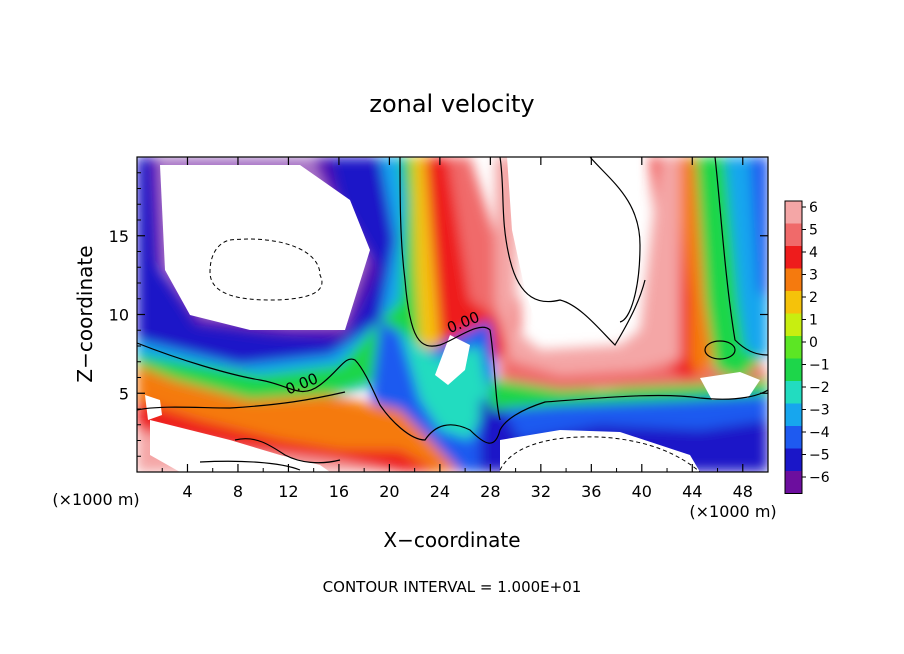 This screenshot has height=654, width=904. What do you see at coordinates (541, 491) in the screenshot?
I see `x-tick-label: 32` at bounding box center [541, 491].